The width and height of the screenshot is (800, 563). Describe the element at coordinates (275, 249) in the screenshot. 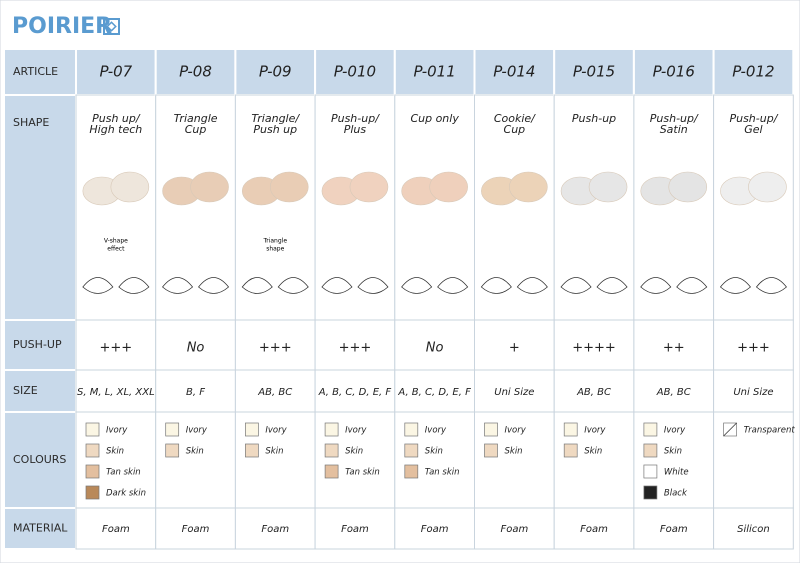

I see `shape-note: shape` at that location.